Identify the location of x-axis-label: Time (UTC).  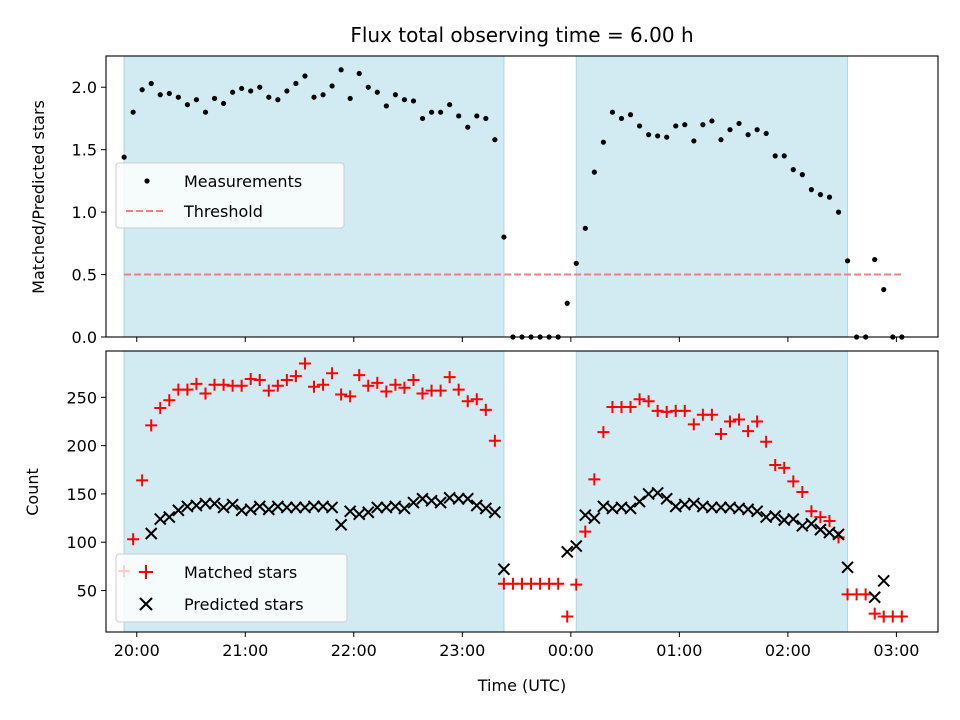
(521, 685).